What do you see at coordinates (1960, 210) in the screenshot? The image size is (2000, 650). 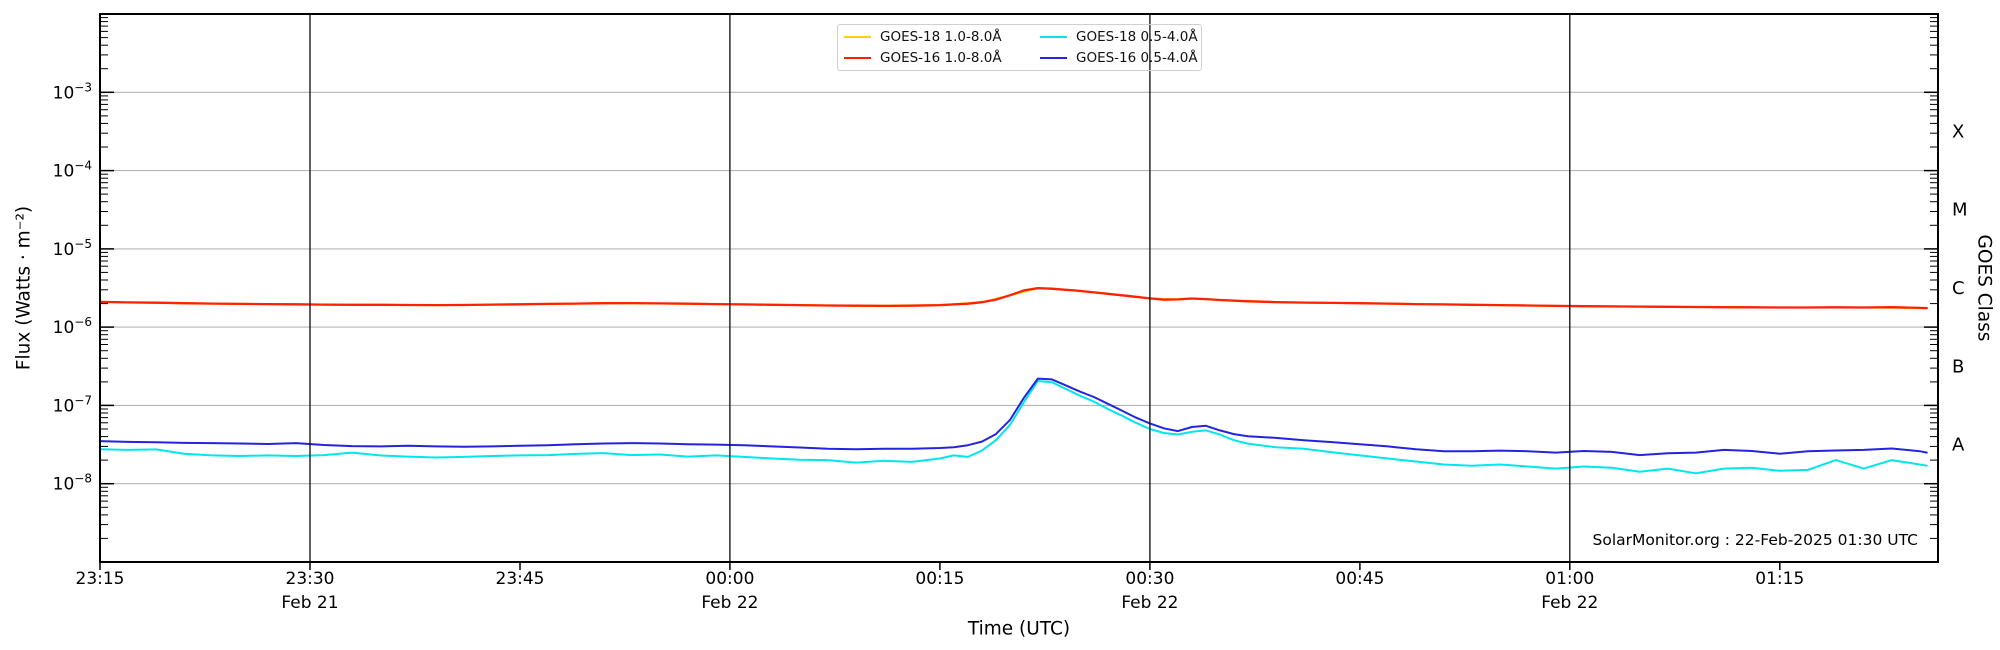 I see `goes-class-label: M` at bounding box center [1960, 210].